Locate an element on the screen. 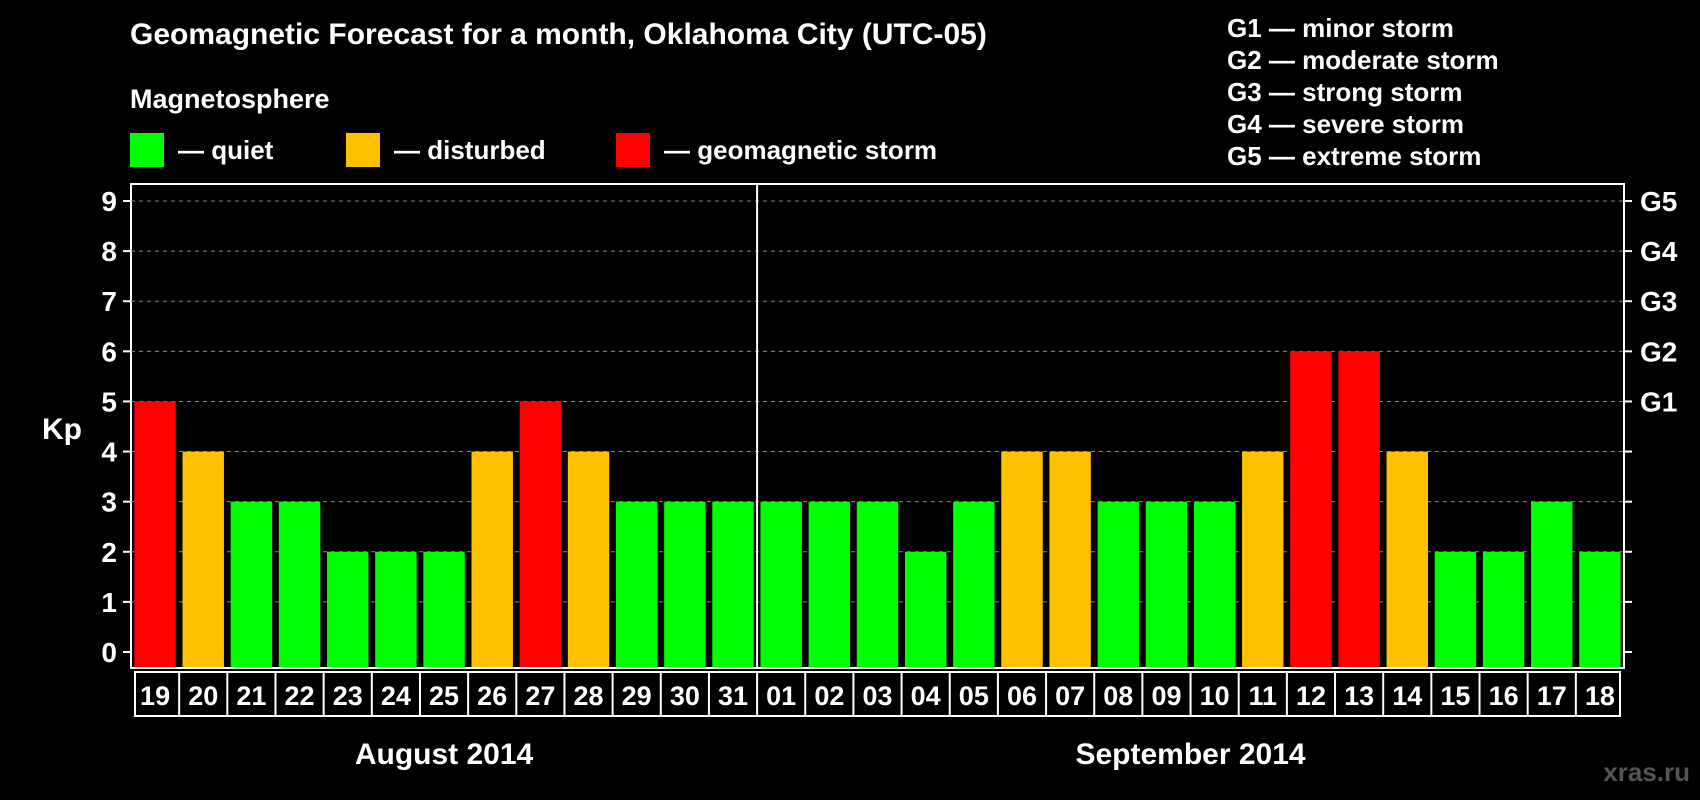  y-tick-label: 8 is located at coordinates (109, 251).